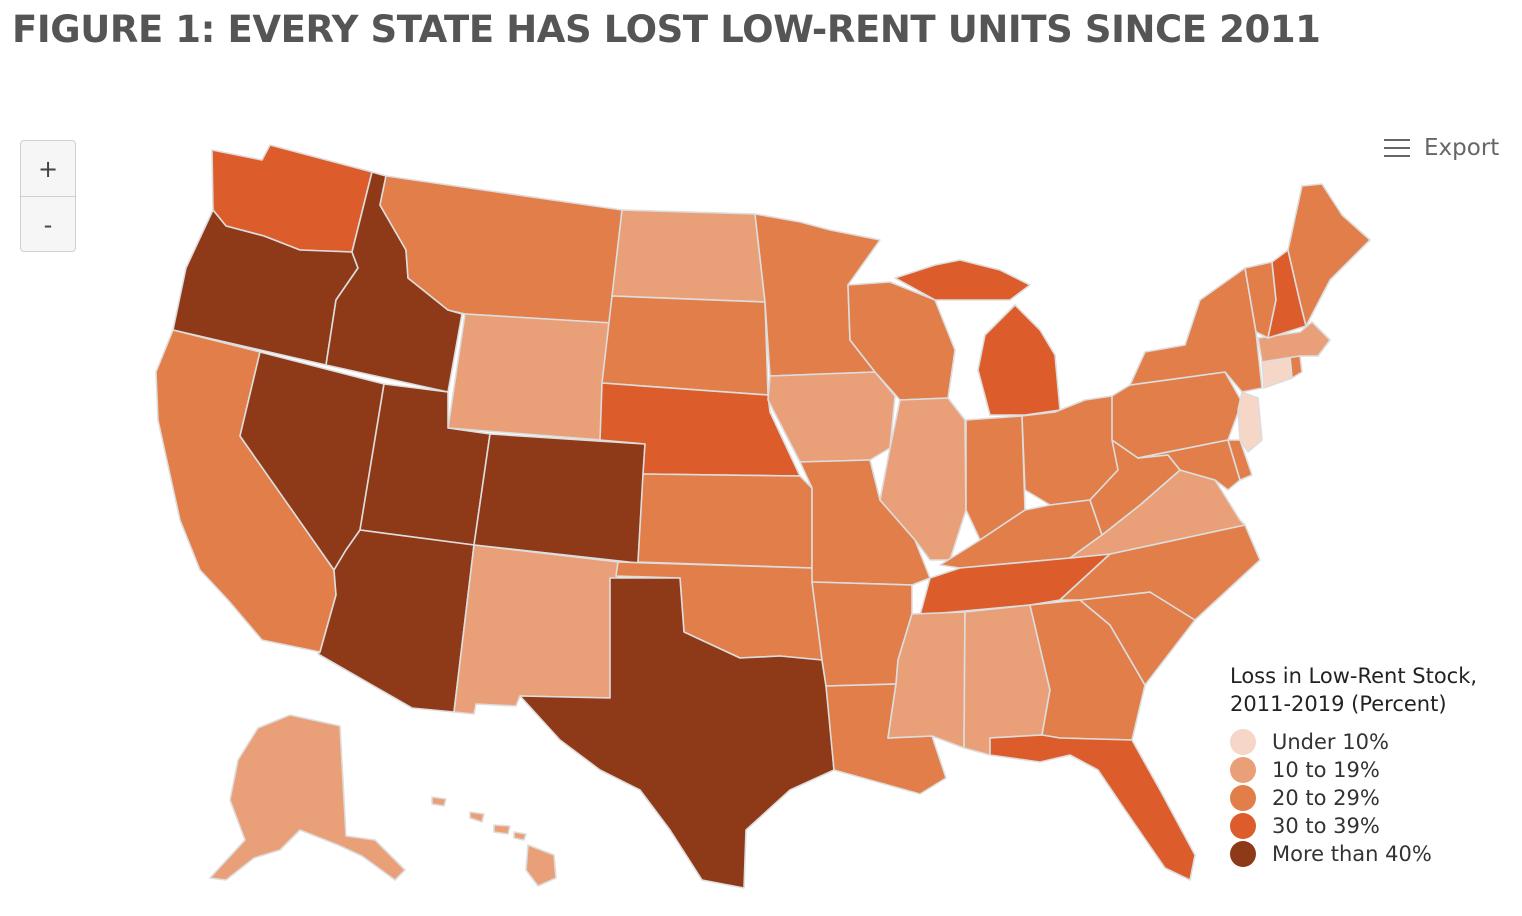 The image size is (1522, 916). What do you see at coordinates (536, 629) in the screenshot?
I see `state-NM` at bounding box center [536, 629].